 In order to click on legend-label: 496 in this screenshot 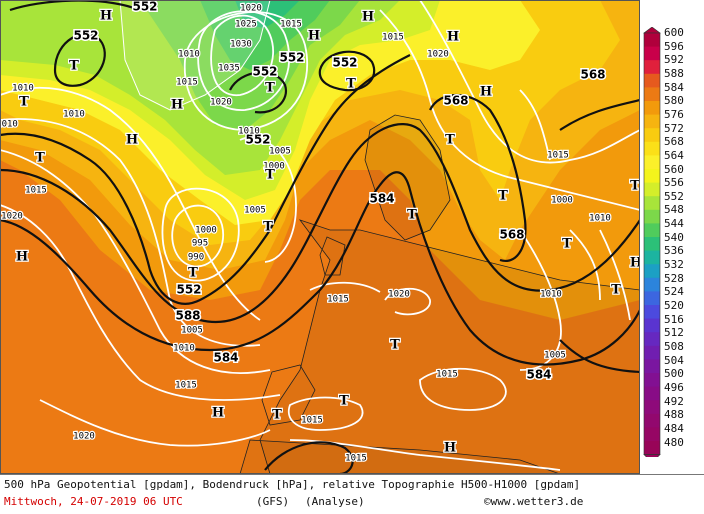, I will do `click(674, 387)`.